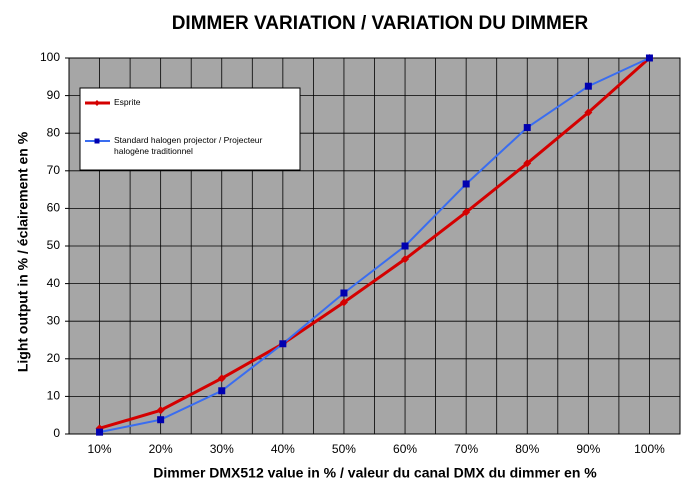  What do you see at coordinates (54, 283) in the screenshot?
I see `y-tick-label: 40` at bounding box center [54, 283].